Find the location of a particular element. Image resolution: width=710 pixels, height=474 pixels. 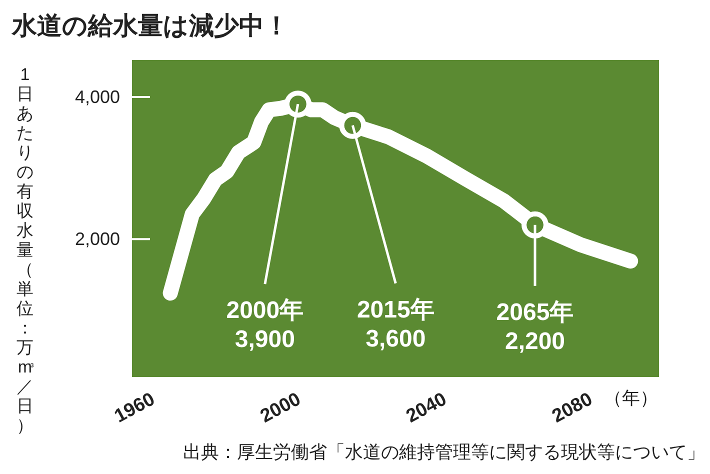

annotation: 2000年 3,900 is located at coordinates (265, 325).